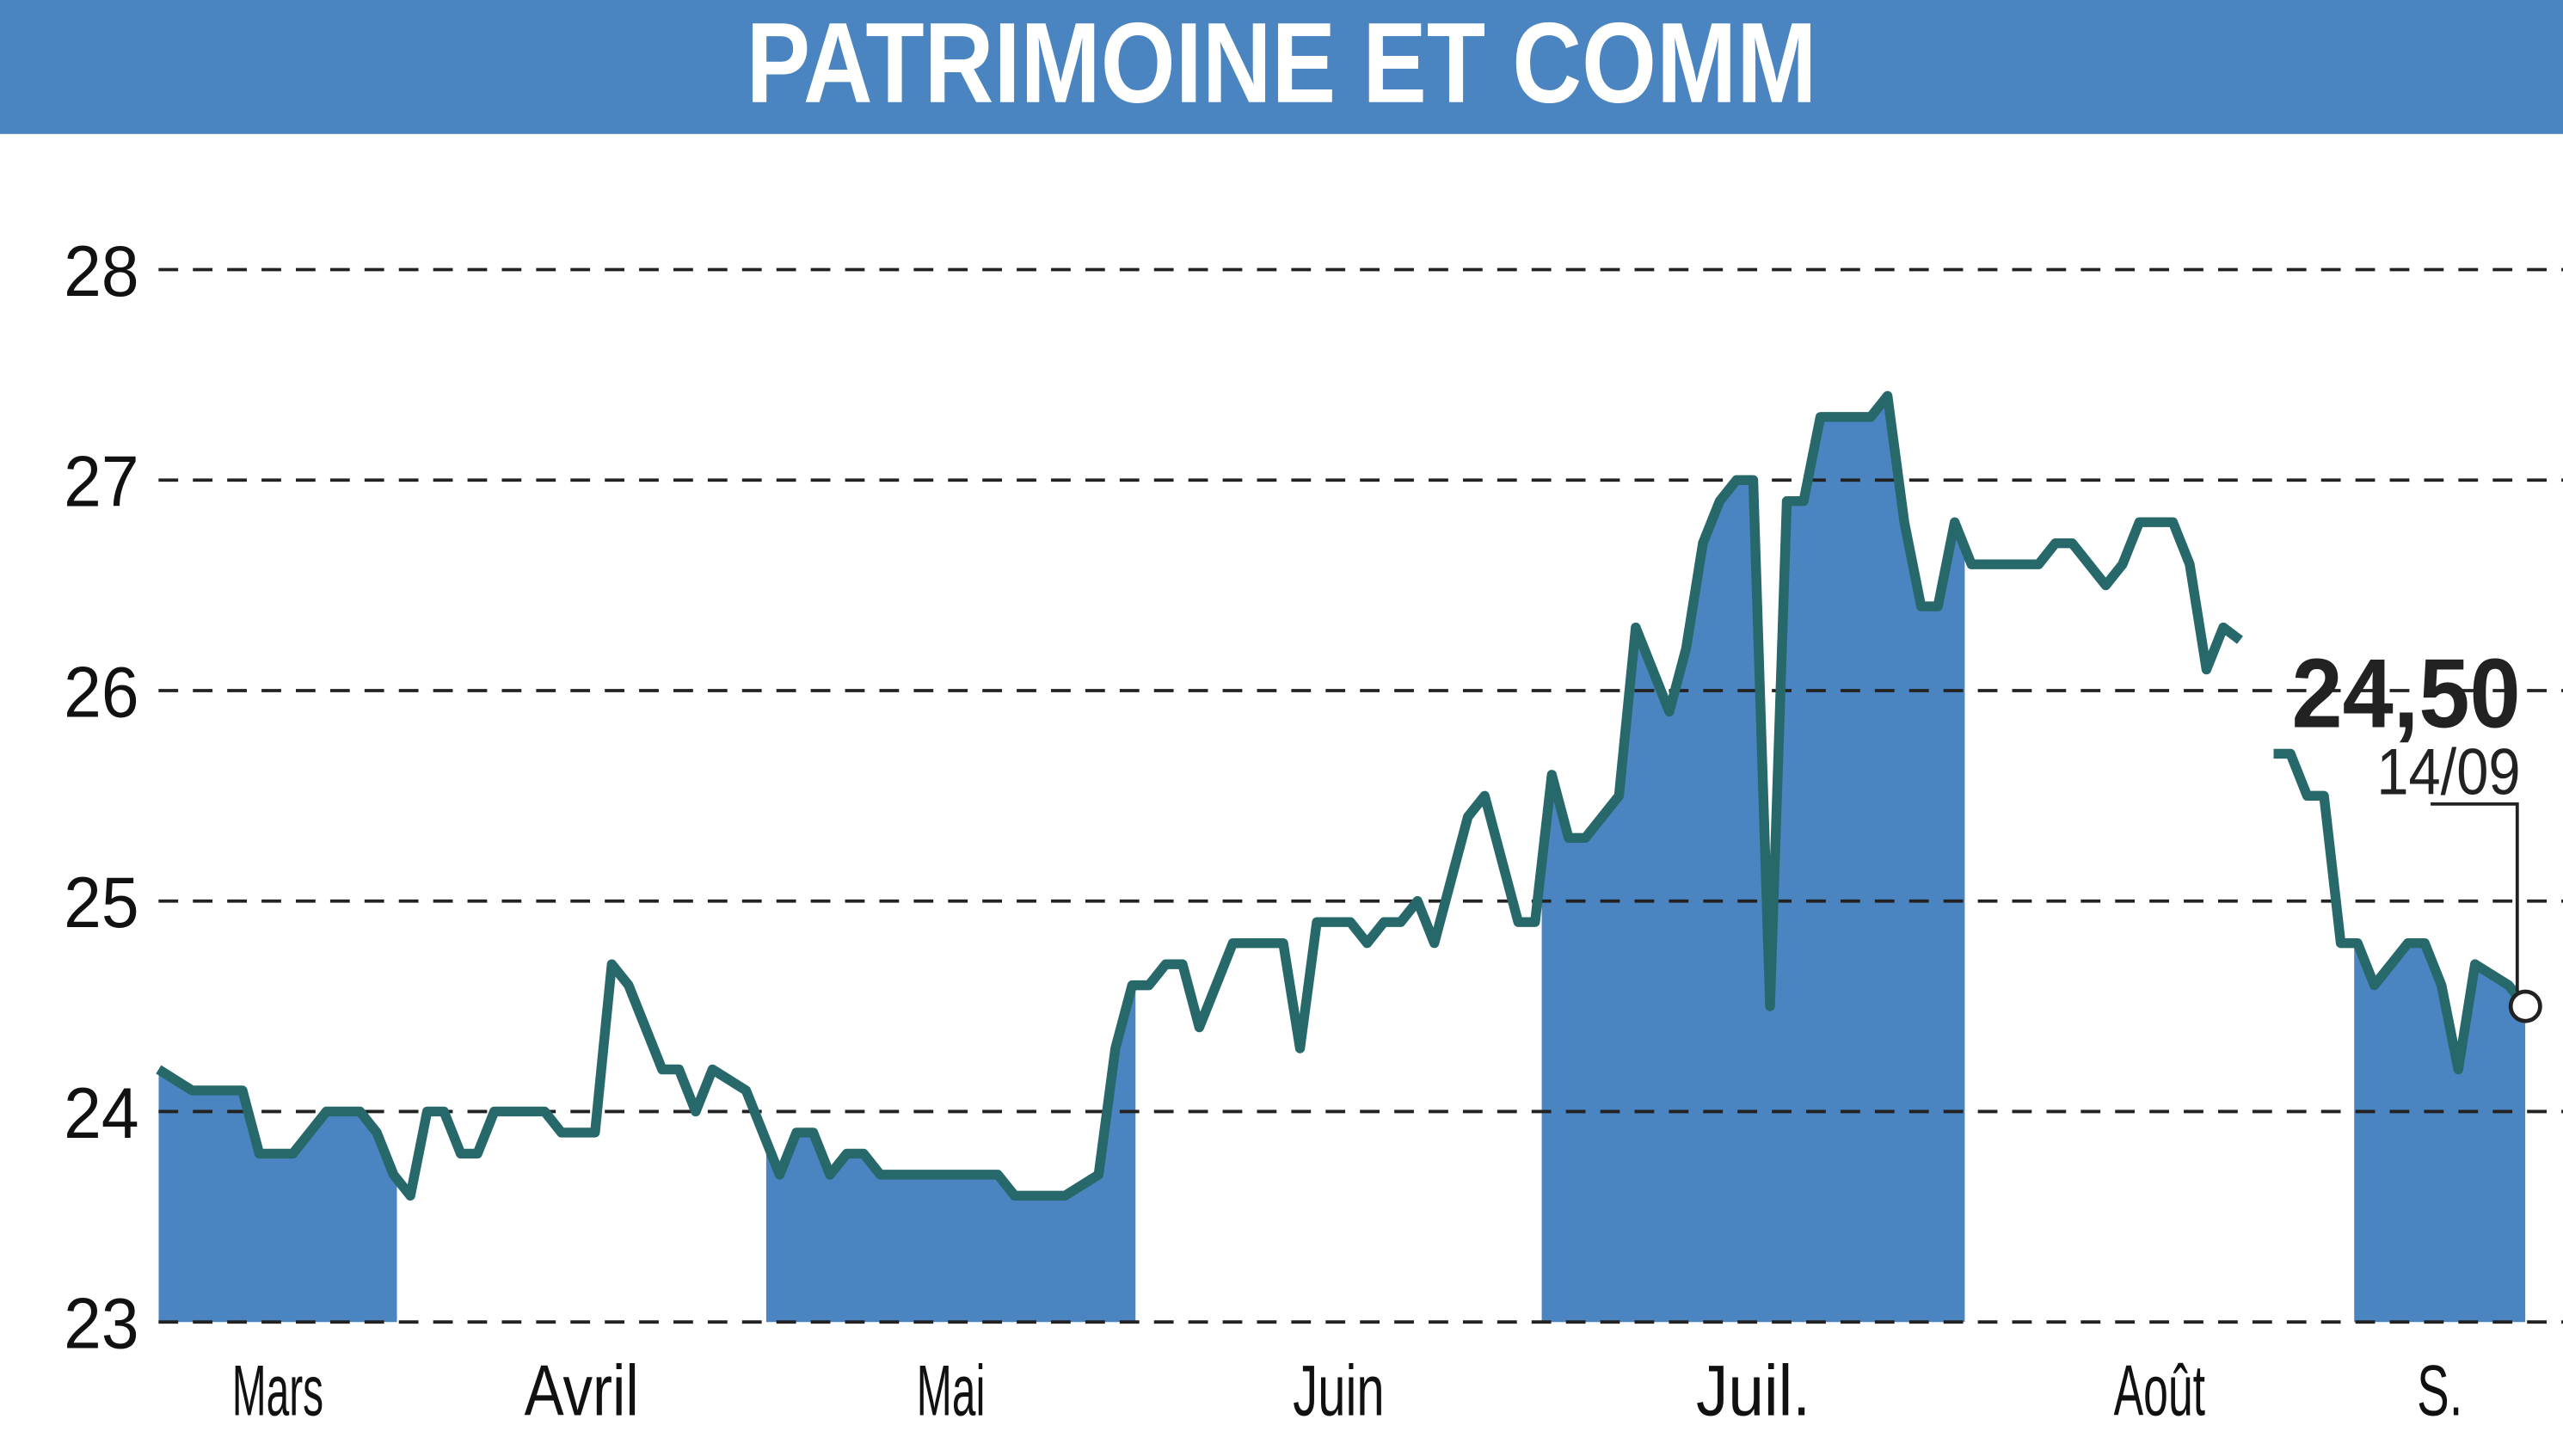 The height and width of the screenshot is (1456, 2563). I want to click on y-tick-label: 27, so click(101, 482).